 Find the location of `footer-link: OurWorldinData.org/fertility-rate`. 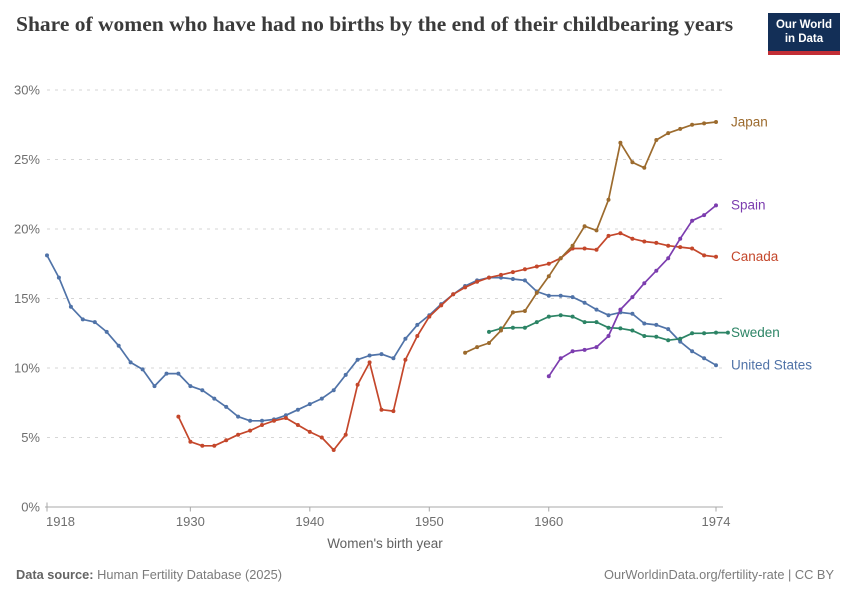

footer-link: OurWorldinData.org/fertility-rate is located at coordinates (694, 574).